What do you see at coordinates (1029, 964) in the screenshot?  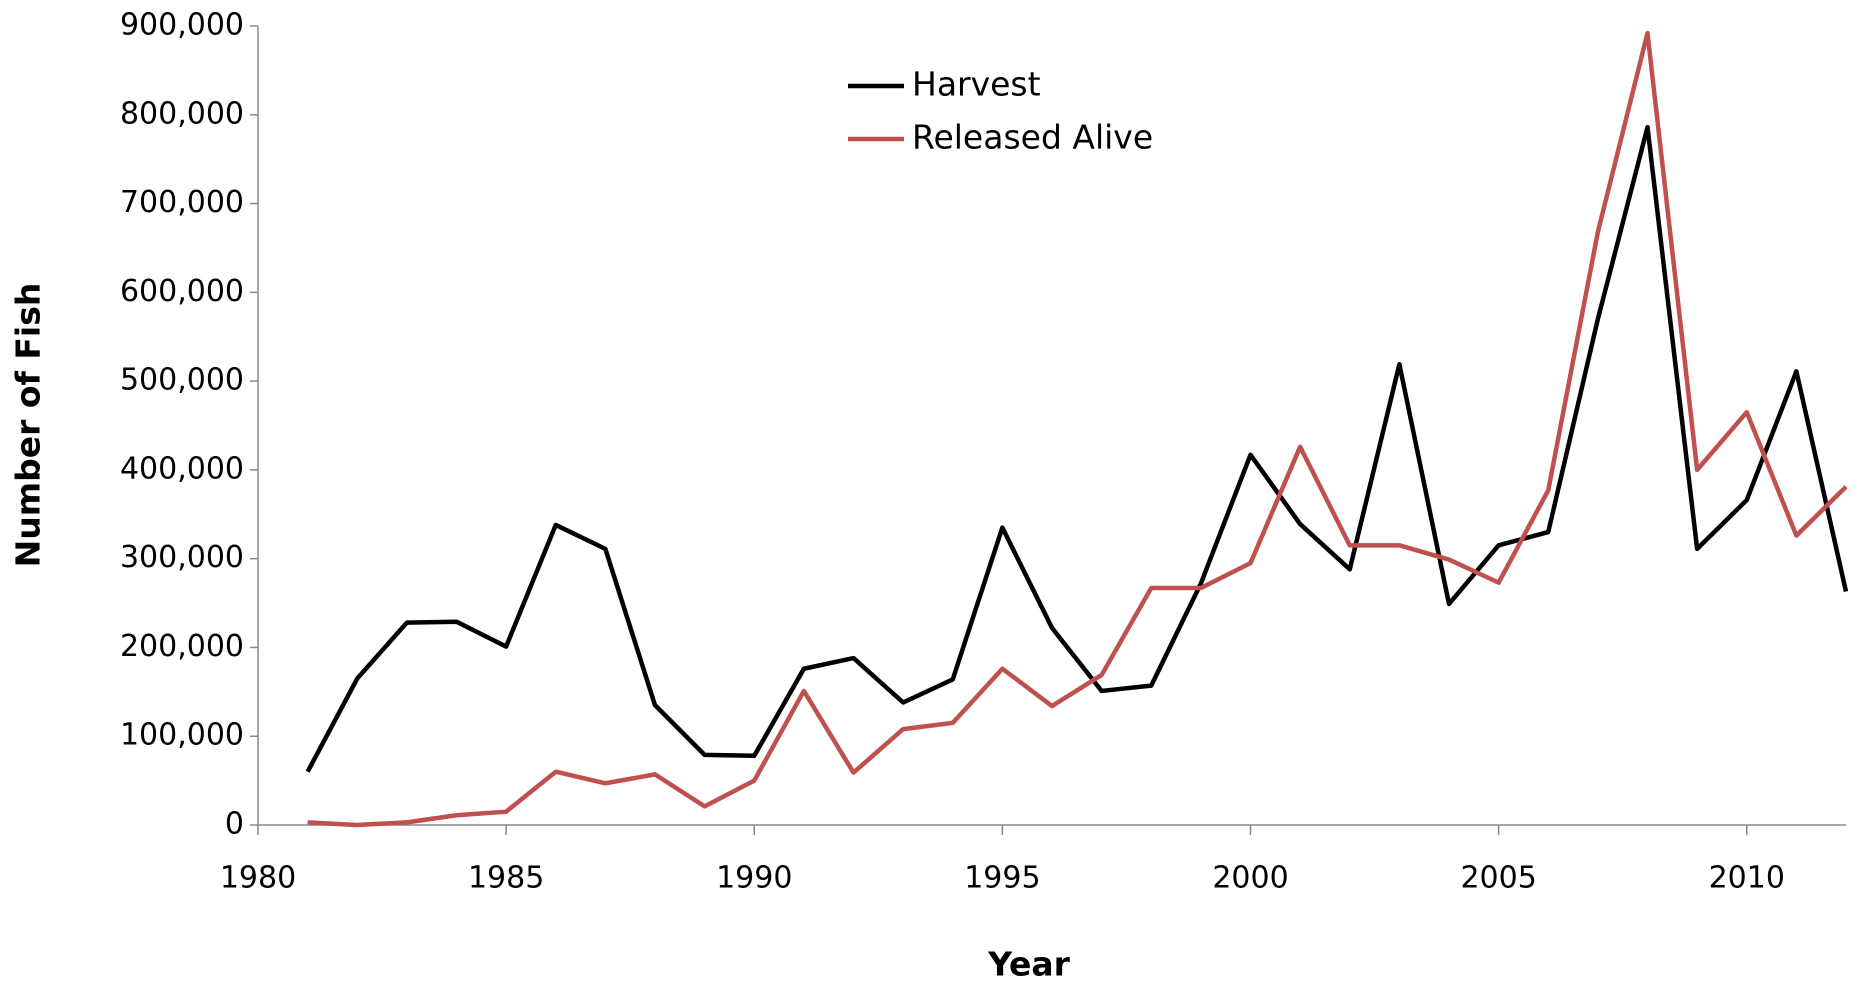 I see `x-axis-title: Year` at bounding box center [1029, 964].